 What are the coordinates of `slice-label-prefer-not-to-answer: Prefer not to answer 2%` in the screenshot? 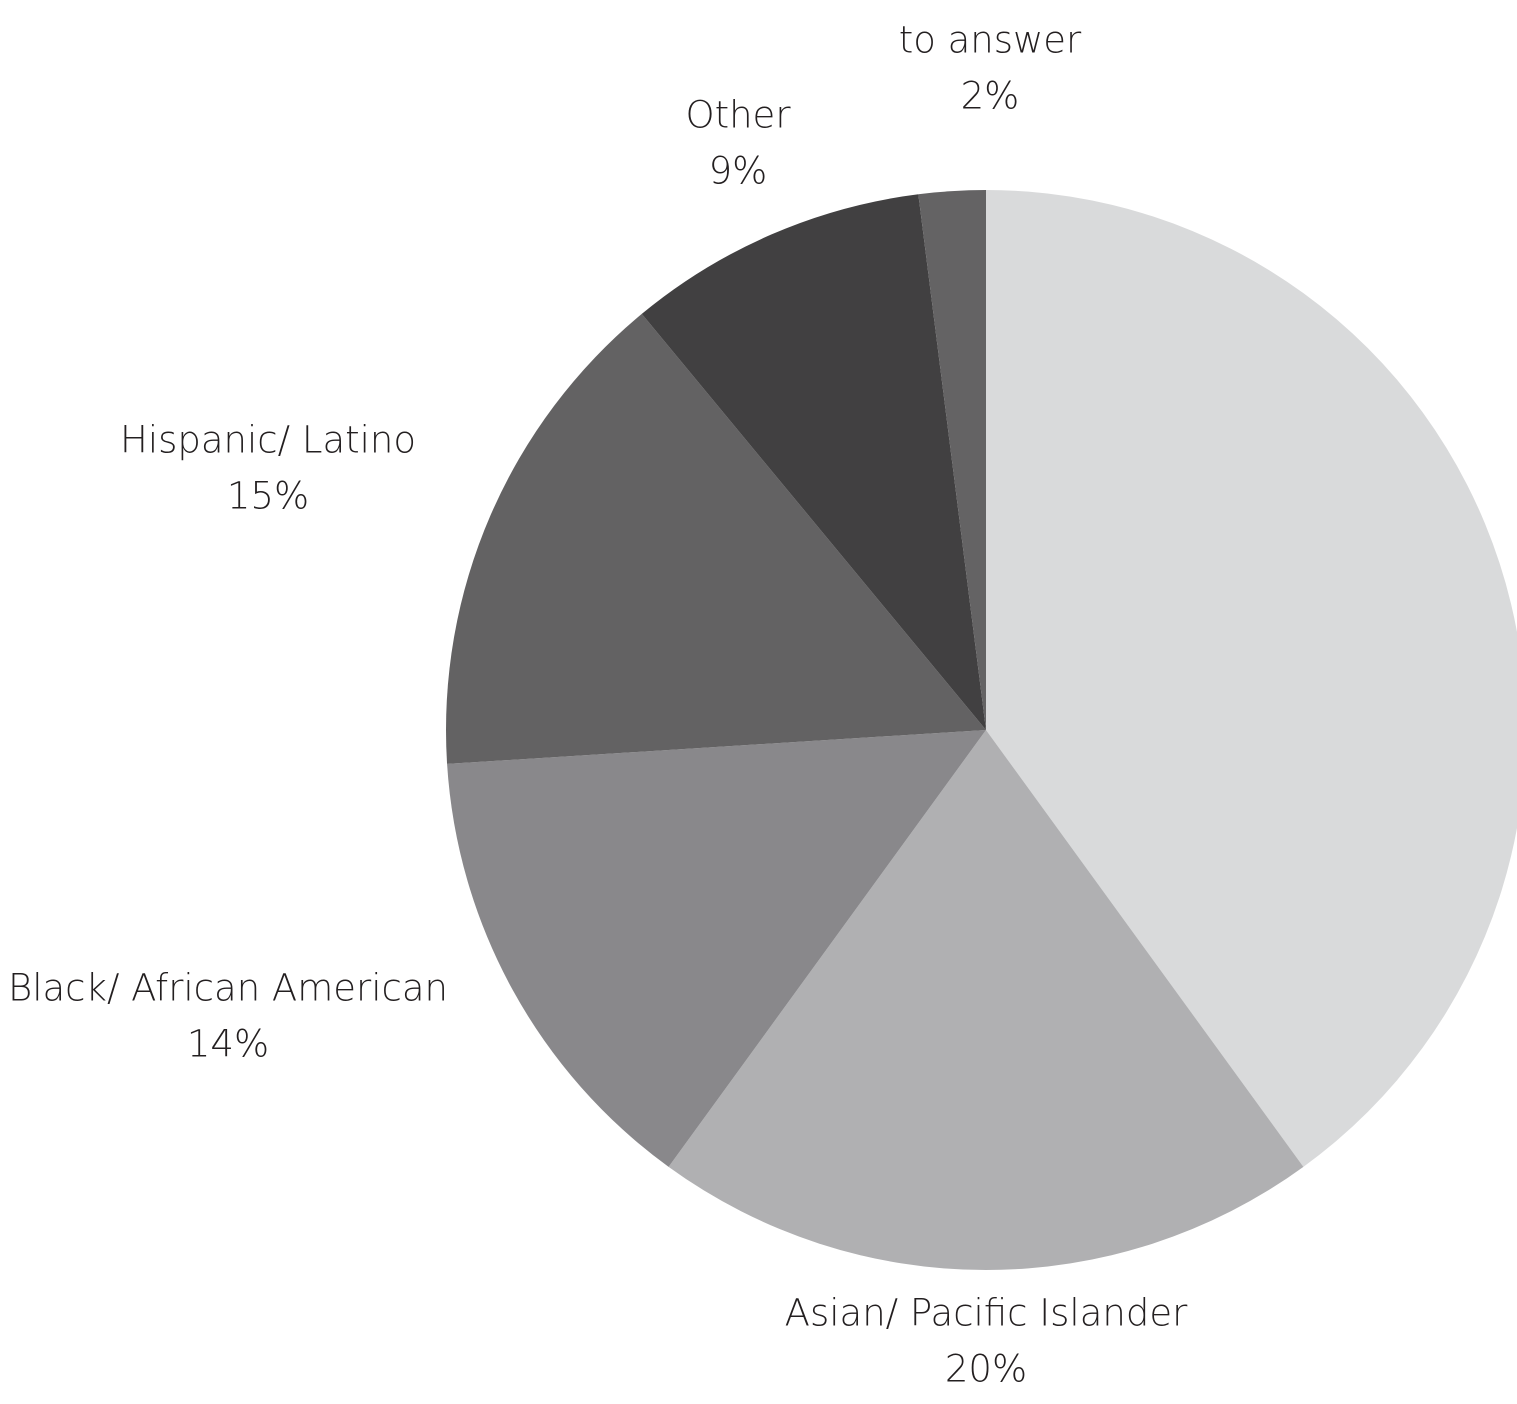 It's located at (990, 59).